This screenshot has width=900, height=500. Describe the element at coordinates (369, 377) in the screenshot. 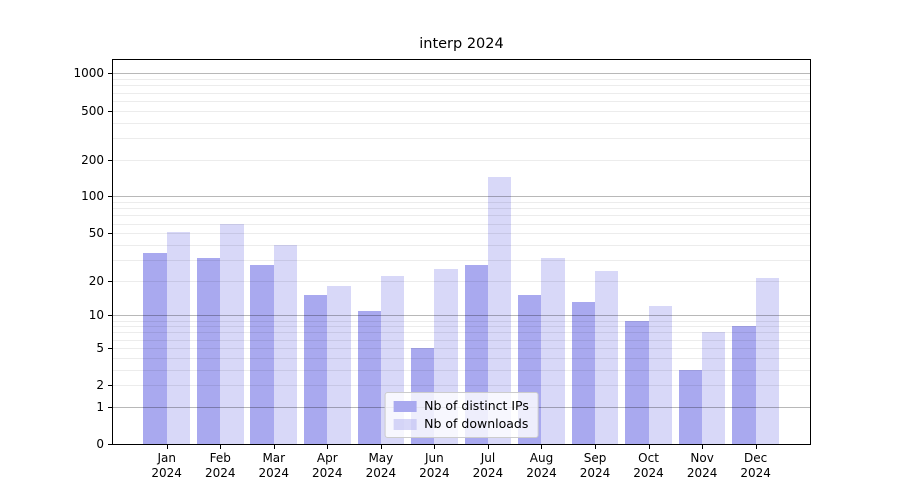

I see `bar-distinct-ips-may` at that location.